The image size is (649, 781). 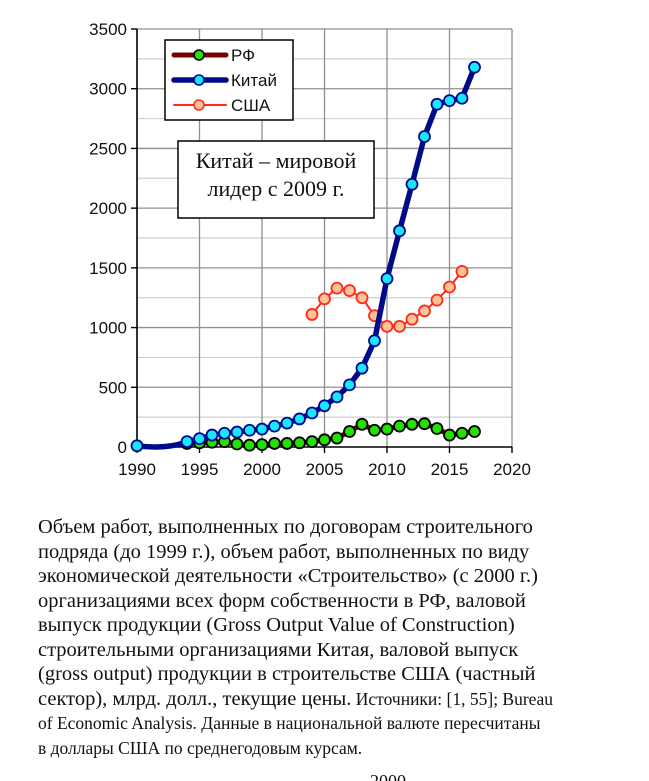 I want to click on series-rf, so click(x=330, y=434).